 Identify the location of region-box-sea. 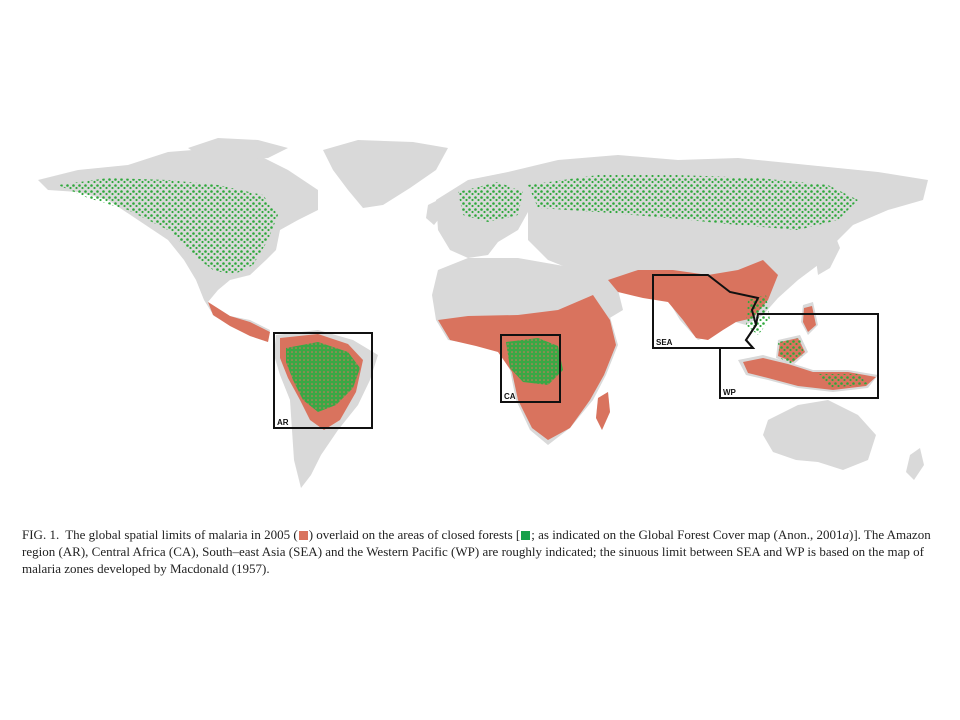
(706, 311).